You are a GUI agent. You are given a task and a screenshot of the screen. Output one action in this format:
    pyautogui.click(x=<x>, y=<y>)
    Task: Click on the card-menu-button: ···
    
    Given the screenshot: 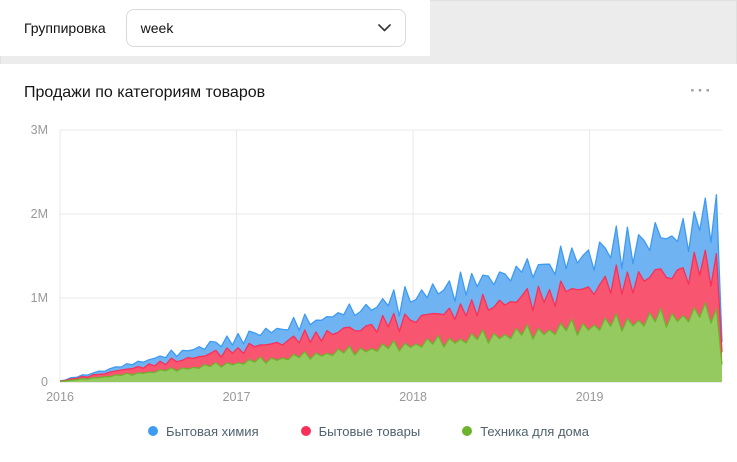 What is the action you would take?
    pyautogui.click(x=701, y=91)
    